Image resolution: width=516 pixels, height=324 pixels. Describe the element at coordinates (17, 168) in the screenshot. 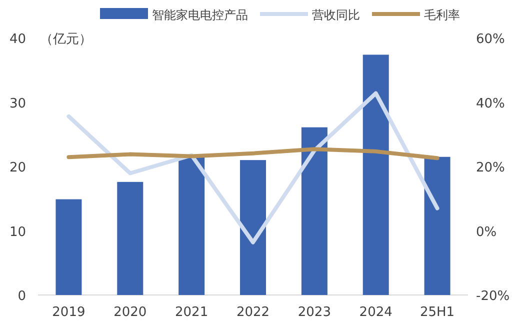

I see `y-tick-label: 20` at that location.